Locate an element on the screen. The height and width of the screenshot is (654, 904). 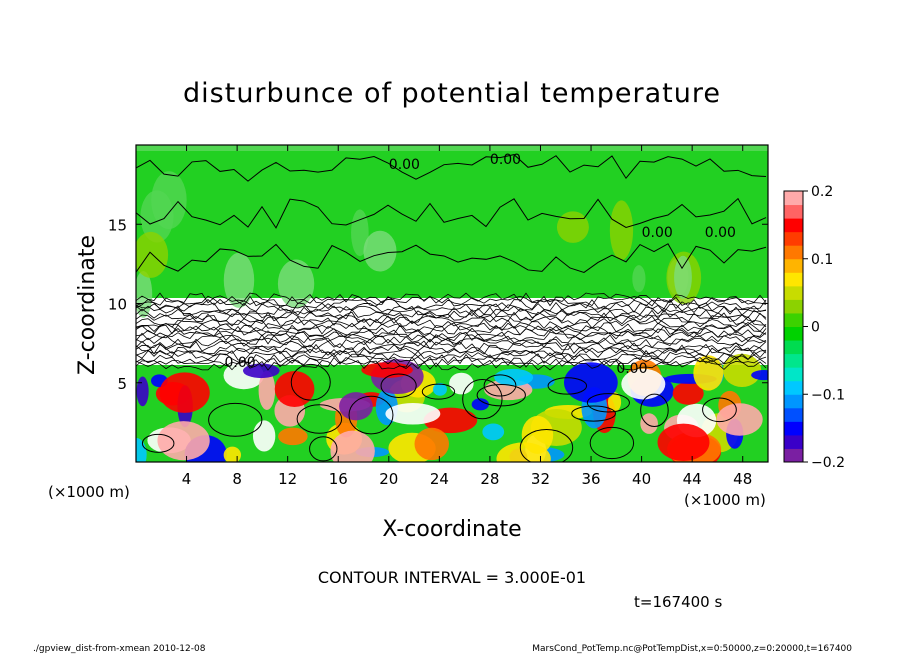
colorbar-tick-label: 0.1 is located at coordinates (822, 260).